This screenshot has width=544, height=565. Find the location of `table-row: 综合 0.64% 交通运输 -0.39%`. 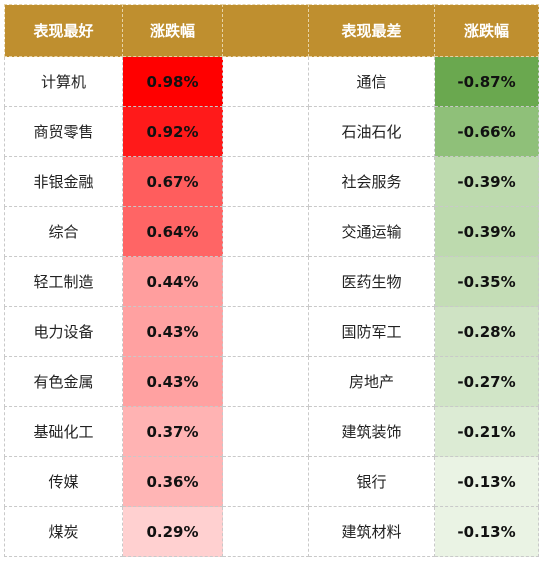

table-row: 综合 0.64% 交通运输 -0.39% is located at coordinates (271, 231).